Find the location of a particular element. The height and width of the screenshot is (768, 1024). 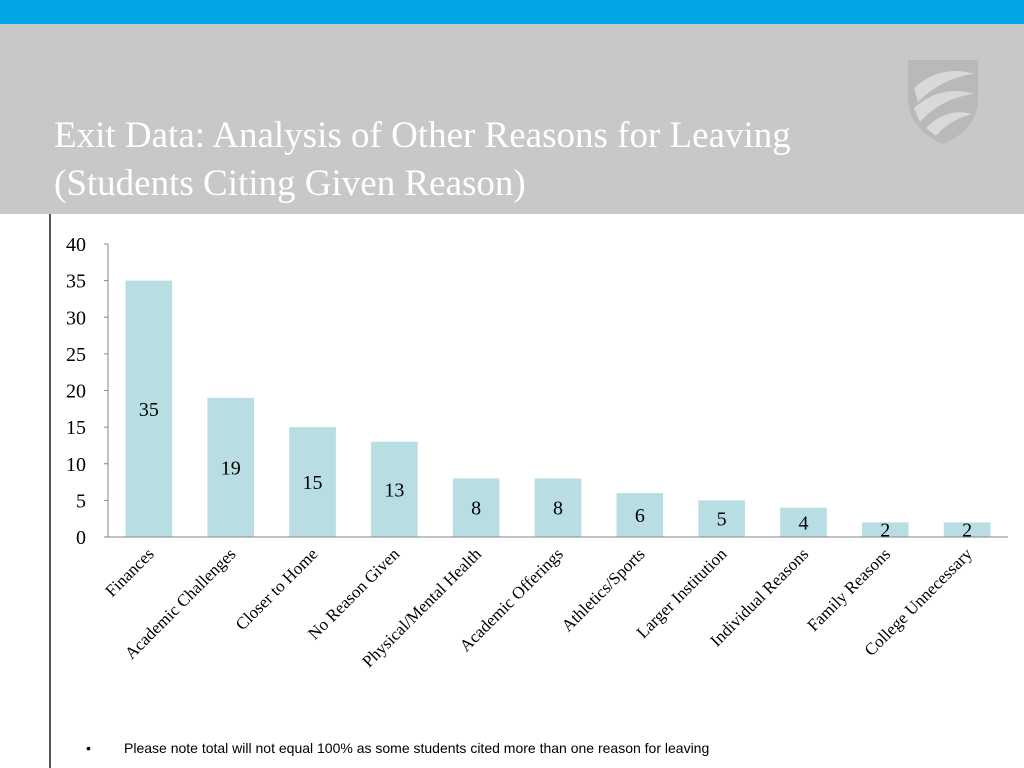

y-tick-label: 30 is located at coordinates (76, 318).